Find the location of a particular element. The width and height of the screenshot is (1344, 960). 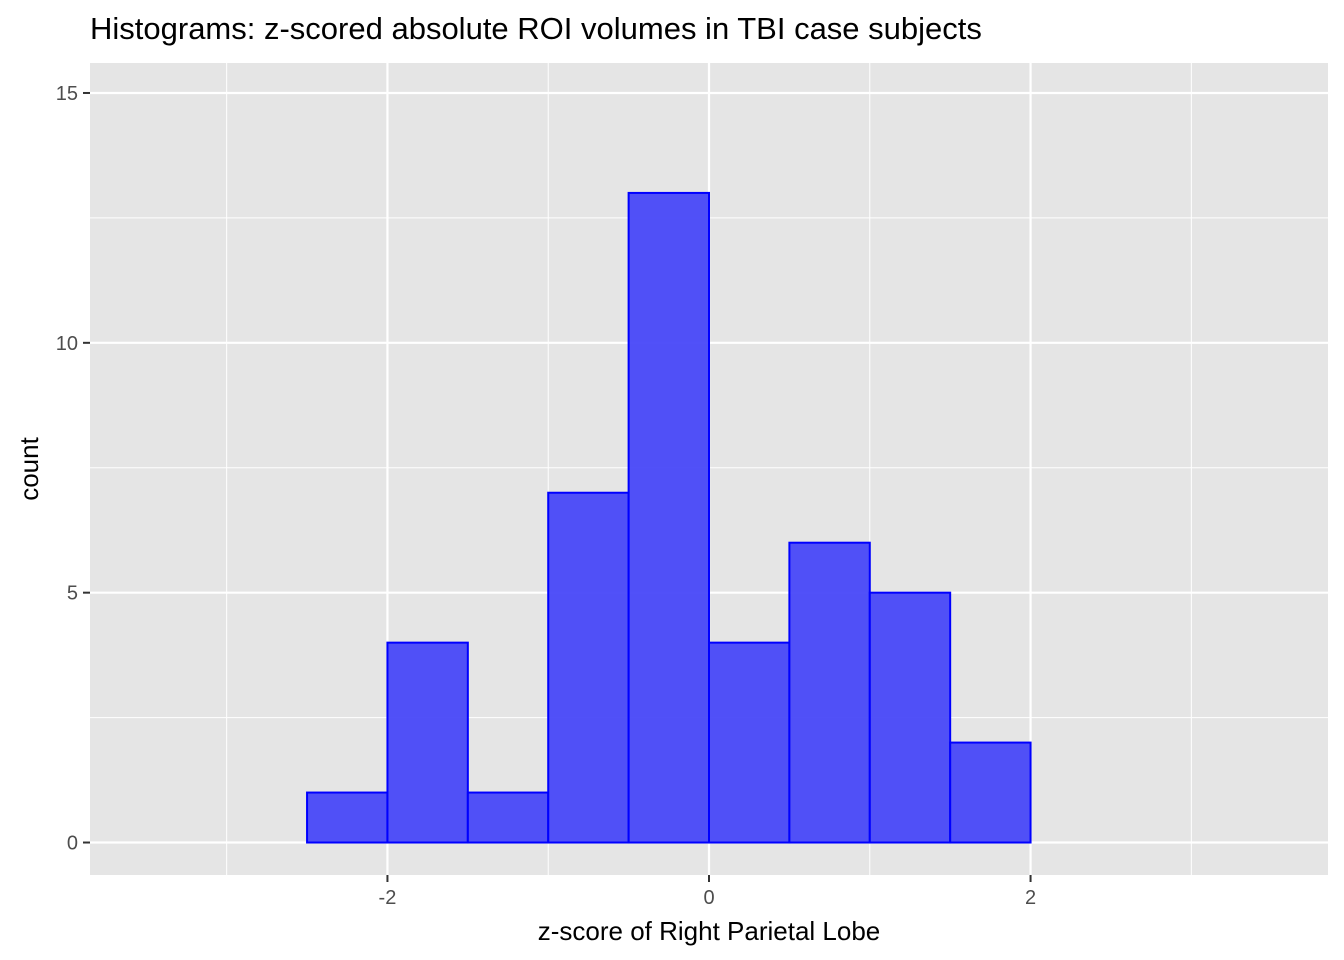

x-tick-label: 0 is located at coordinates (708, 898).